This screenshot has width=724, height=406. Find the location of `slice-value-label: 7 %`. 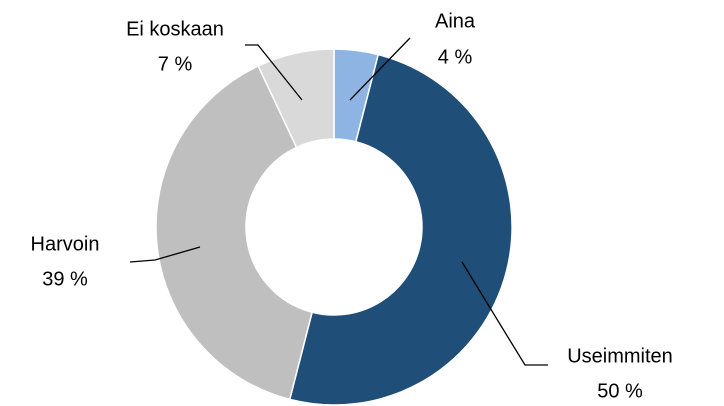

slice-value-label: 7 % is located at coordinates (175, 64).